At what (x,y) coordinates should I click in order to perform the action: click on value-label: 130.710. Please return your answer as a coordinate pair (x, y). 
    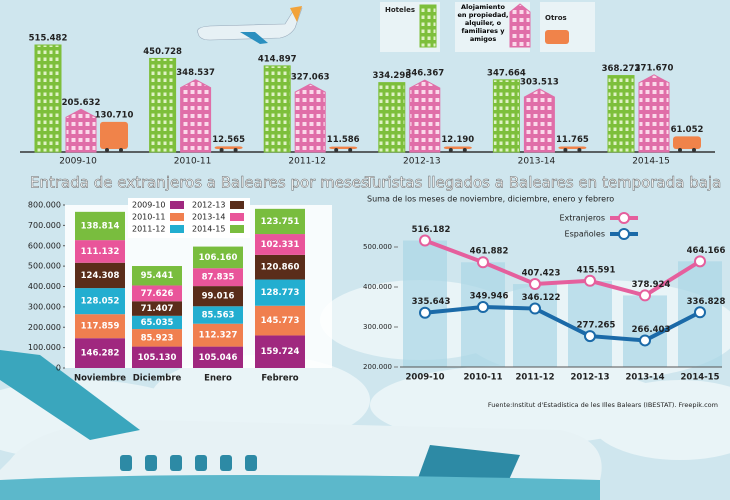
    Looking at the image, I should click on (114, 115).